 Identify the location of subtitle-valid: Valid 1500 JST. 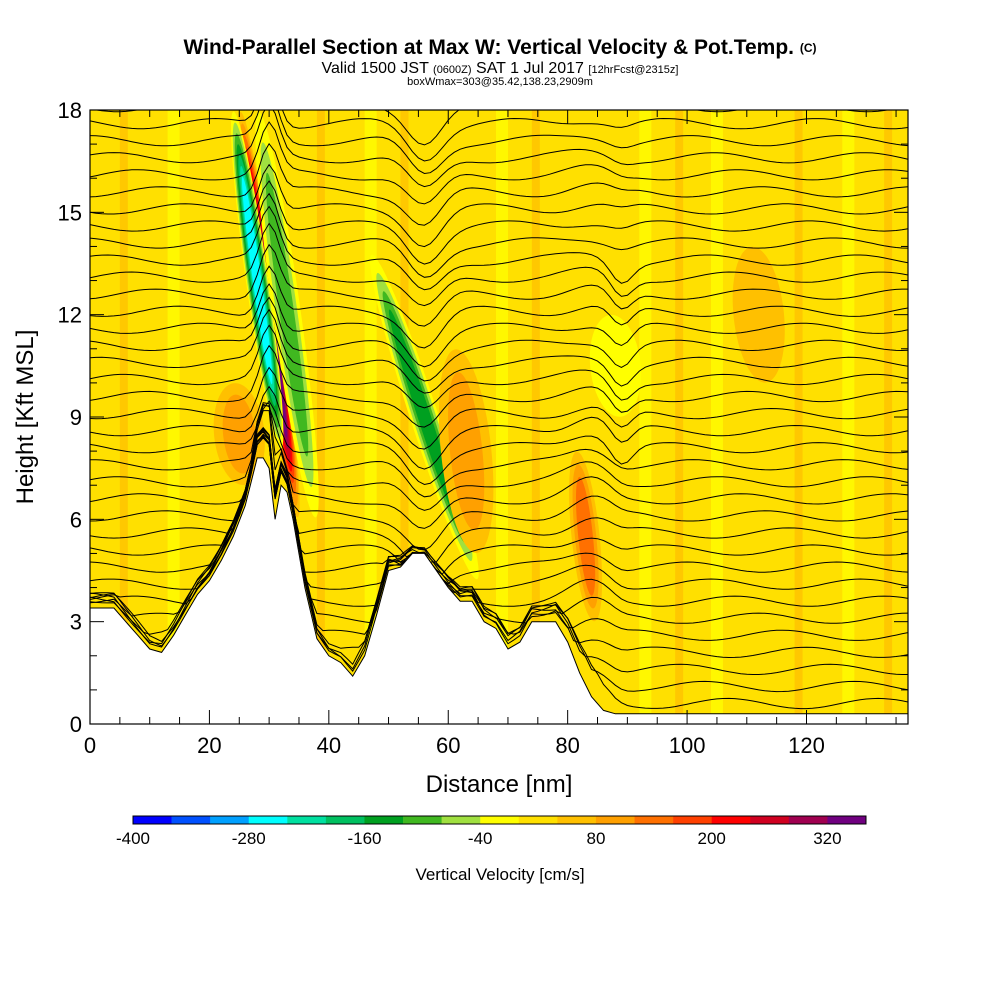
(375, 68).